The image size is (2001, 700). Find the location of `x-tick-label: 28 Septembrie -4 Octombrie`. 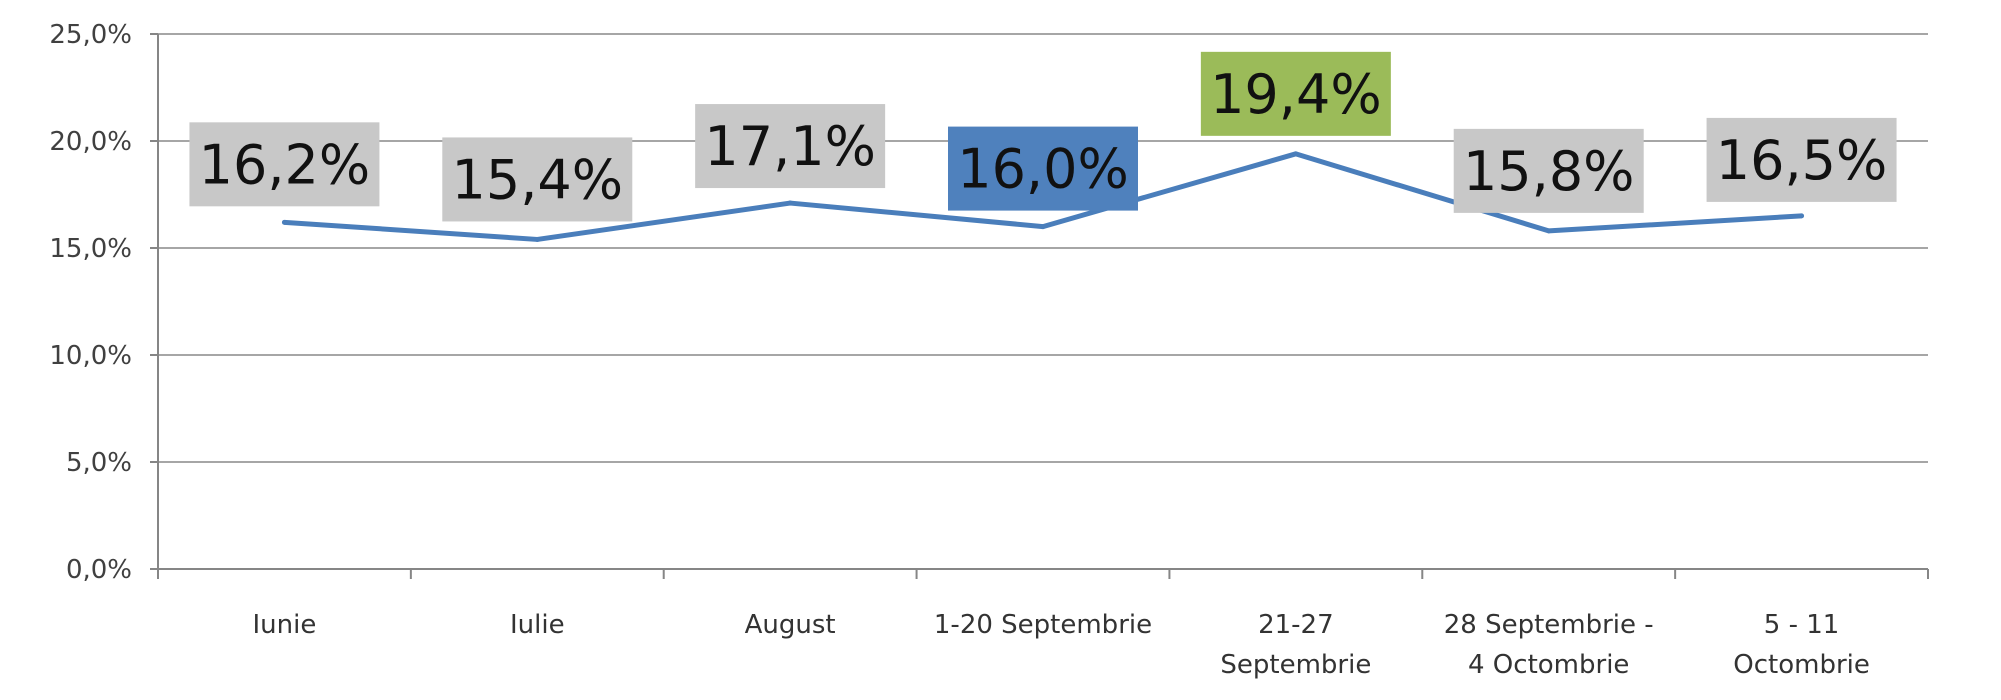

x-tick-label: 28 Septembrie -4 Octombrie is located at coordinates (1549, 645).